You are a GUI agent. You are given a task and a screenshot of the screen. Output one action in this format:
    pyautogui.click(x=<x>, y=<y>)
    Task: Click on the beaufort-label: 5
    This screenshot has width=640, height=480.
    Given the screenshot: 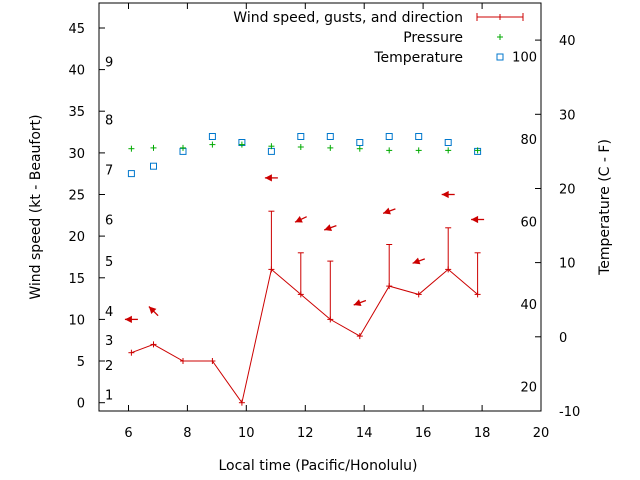 What is the action you would take?
    pyautogui.click(x=109, y=262)
    